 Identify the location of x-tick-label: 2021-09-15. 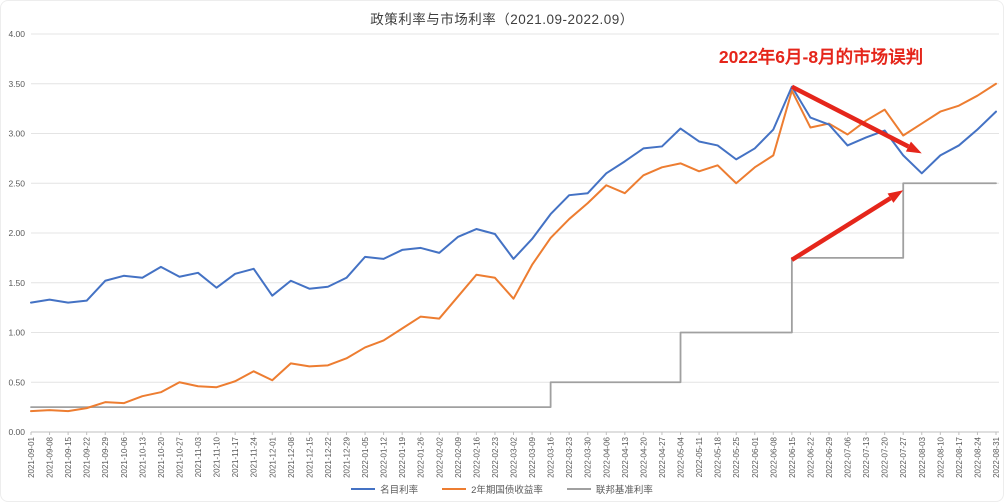
(68, 456).